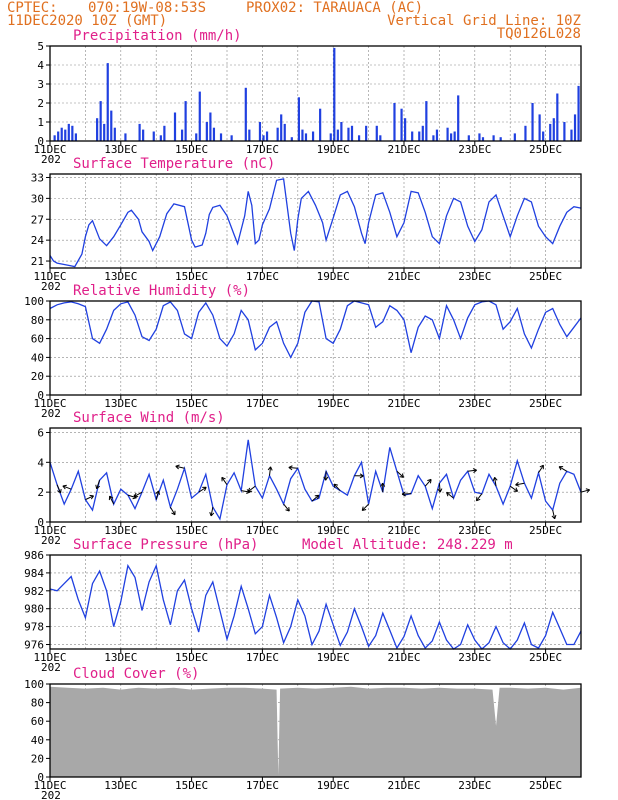 This screenshot has width=618, height=800. What do you see at coordinates (49, 785) in the screenshot?
I see `cloud-xtick-label: 11DEC` at bounding box center [49, 785].